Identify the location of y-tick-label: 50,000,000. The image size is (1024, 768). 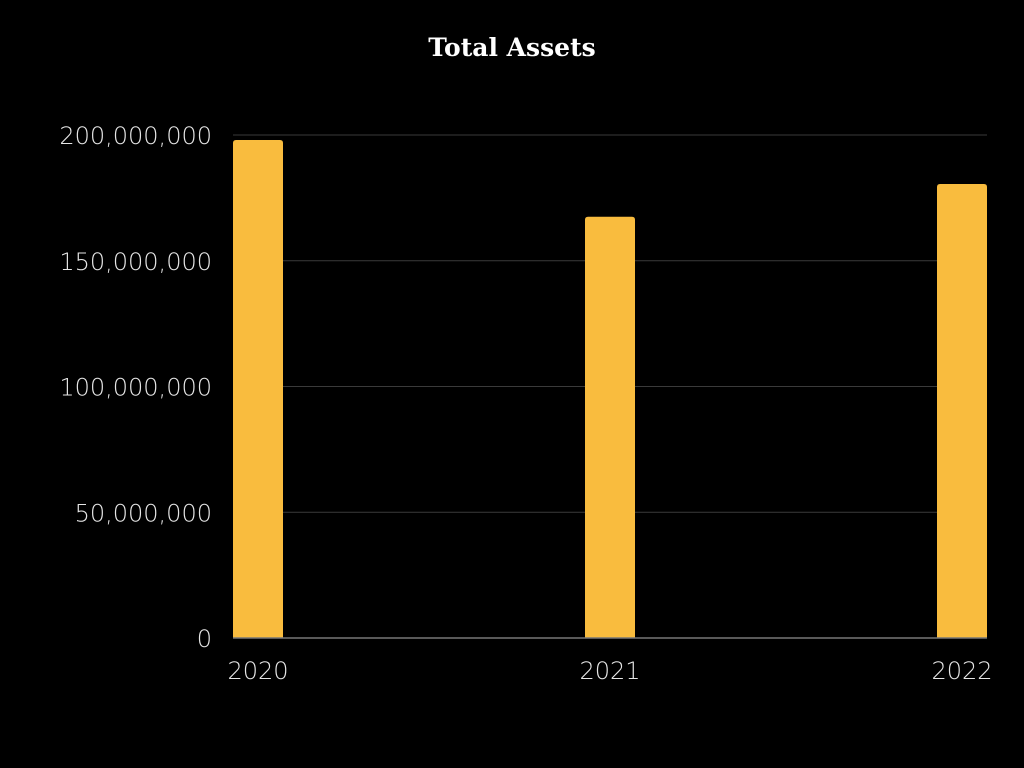
(143, 513).